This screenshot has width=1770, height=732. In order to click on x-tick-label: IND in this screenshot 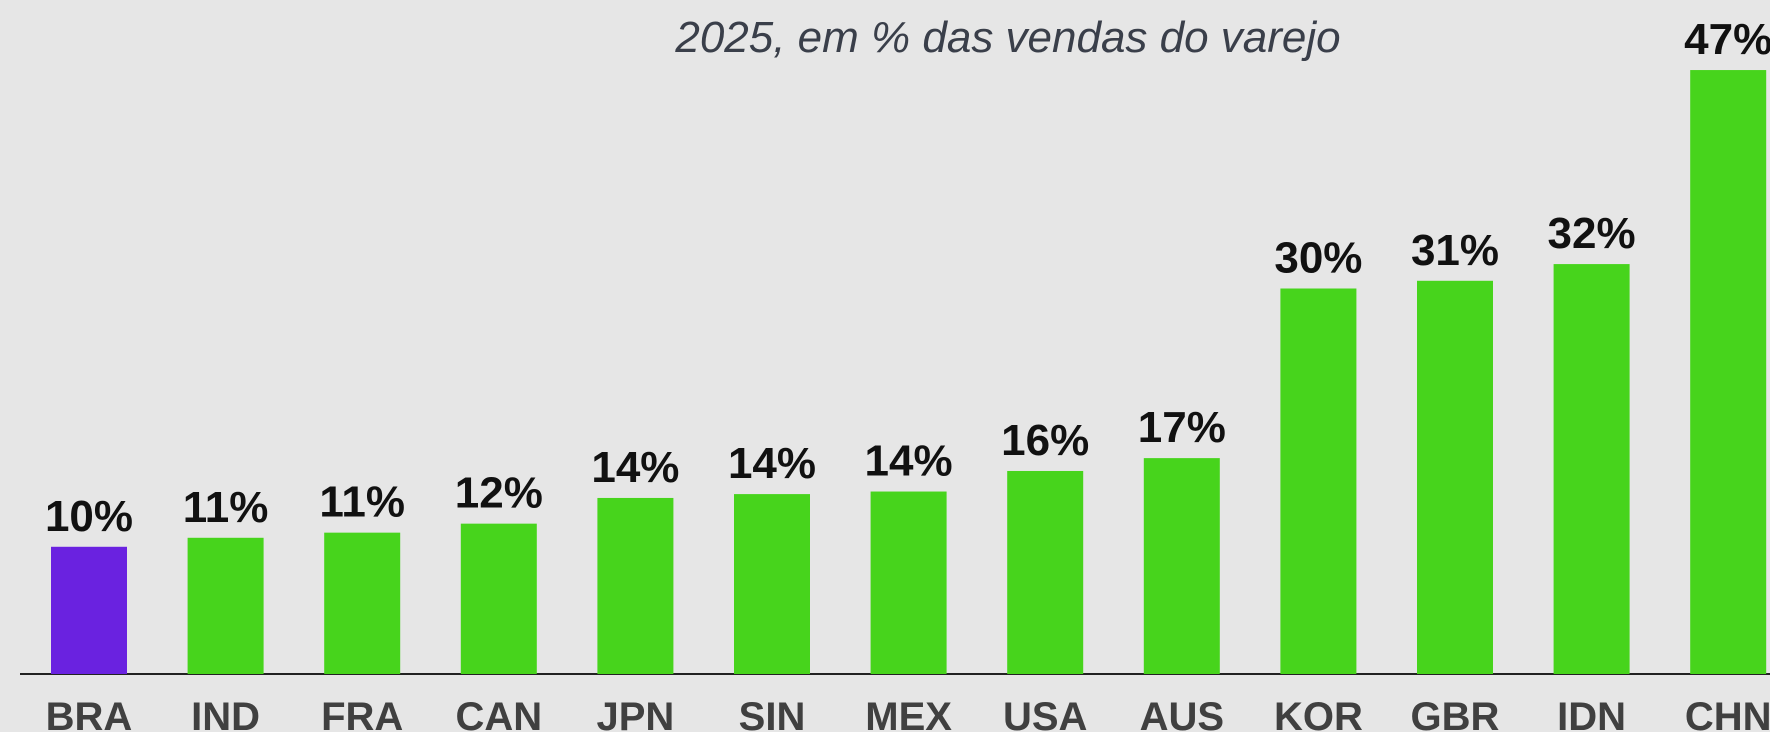, I will do `click(225, 713)`.